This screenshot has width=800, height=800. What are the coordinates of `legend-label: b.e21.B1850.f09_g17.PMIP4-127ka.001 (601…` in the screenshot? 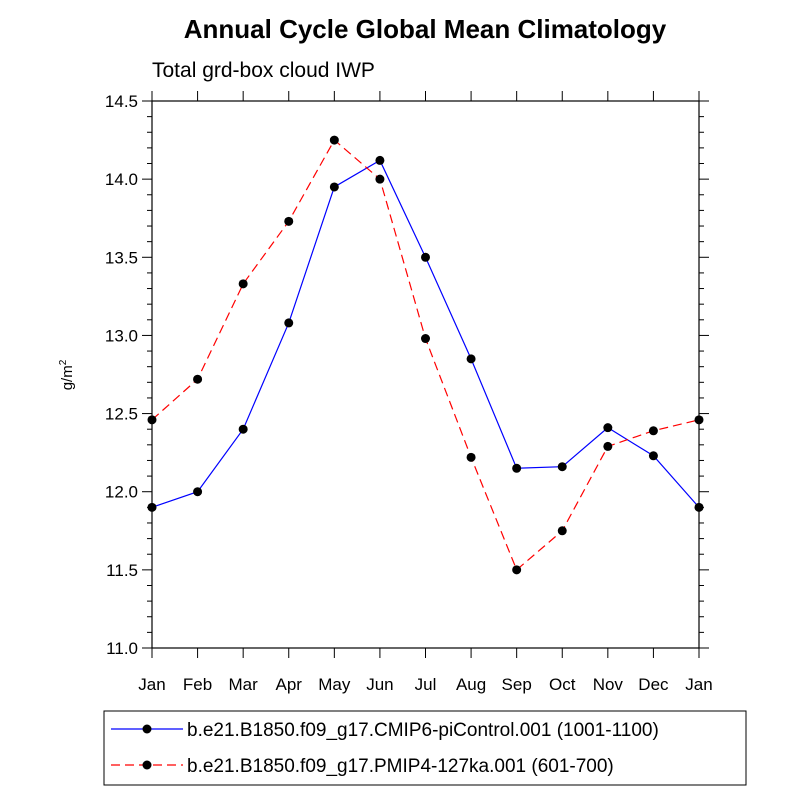 It's located at (400, 766).